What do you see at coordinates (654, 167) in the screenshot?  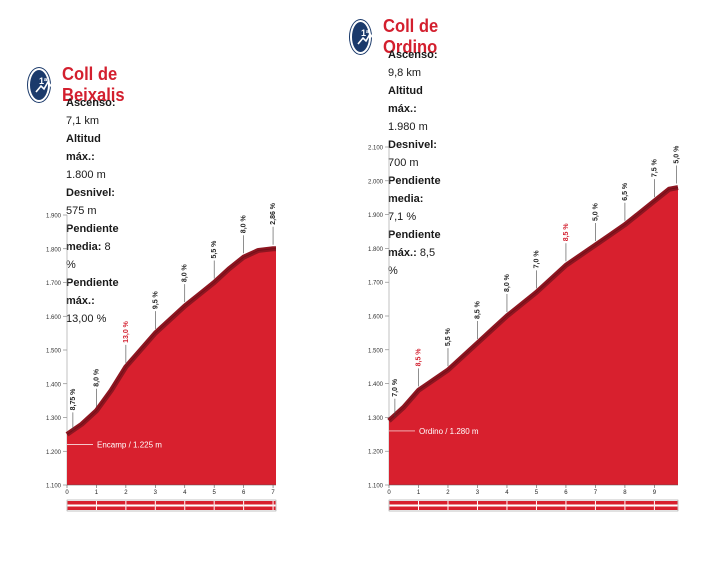 I see `gradient-label: 7,5 %` at bounding box center [654, 167].